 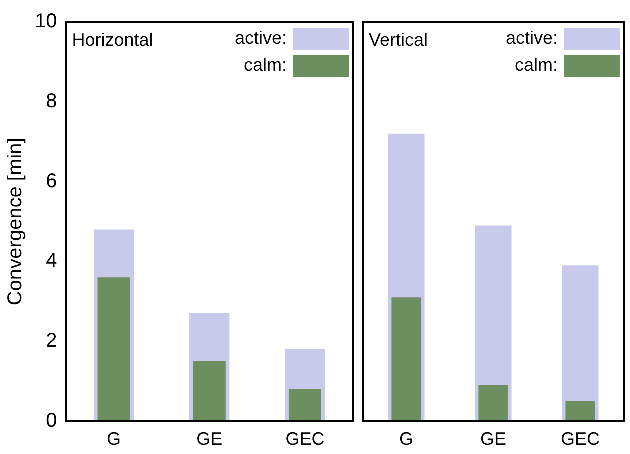 I want to click on chart-title: Vertical, so click(x=398, y=40).